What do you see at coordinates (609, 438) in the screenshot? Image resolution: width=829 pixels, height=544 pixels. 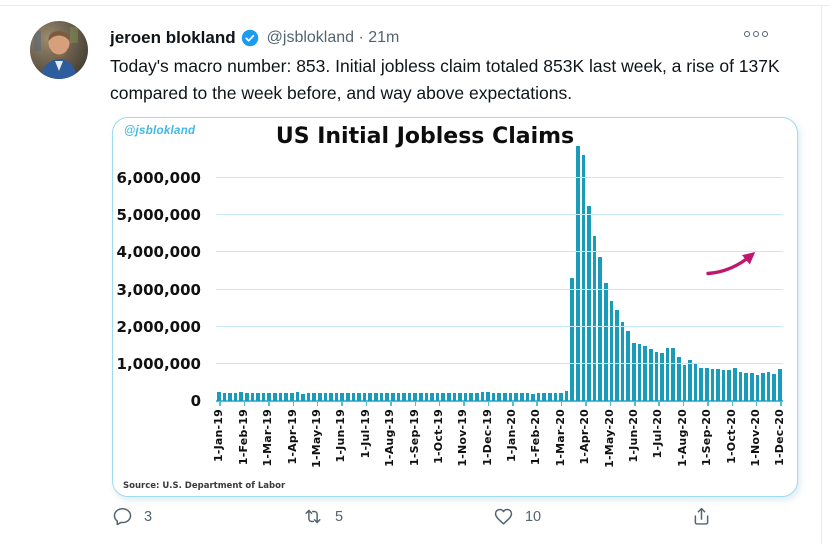 I see `x-tick-label: 1-May-20` at bounding box center [609, 438].